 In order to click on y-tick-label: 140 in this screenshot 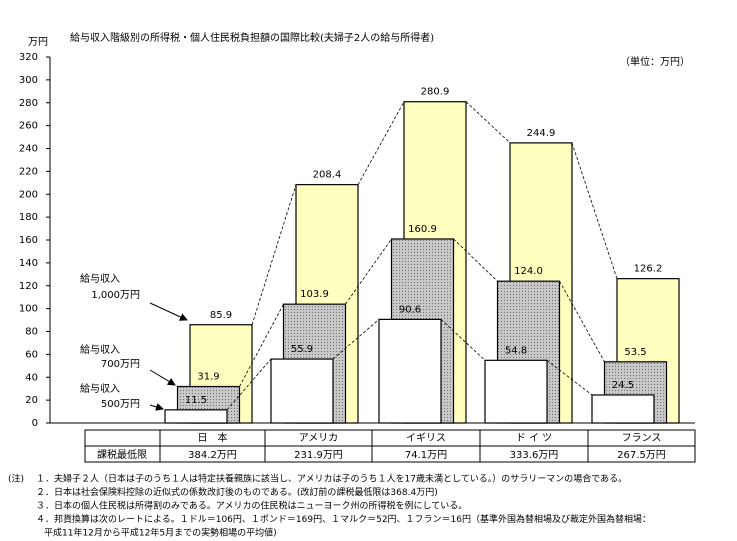, I will do `click(28, 263)`.